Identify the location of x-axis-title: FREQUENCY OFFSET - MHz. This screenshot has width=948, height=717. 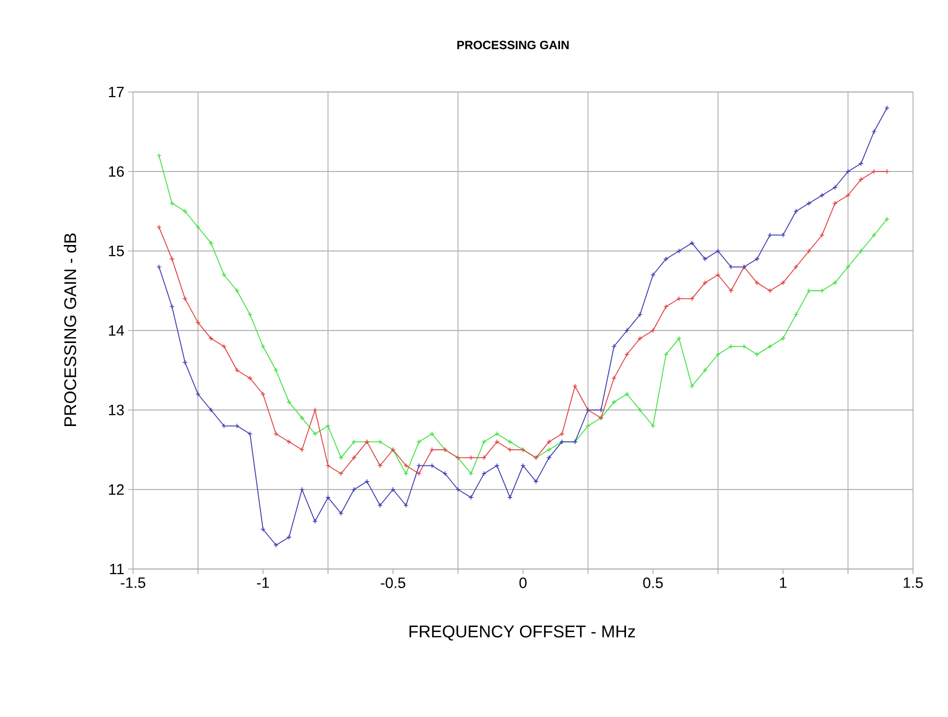
(523, 633).